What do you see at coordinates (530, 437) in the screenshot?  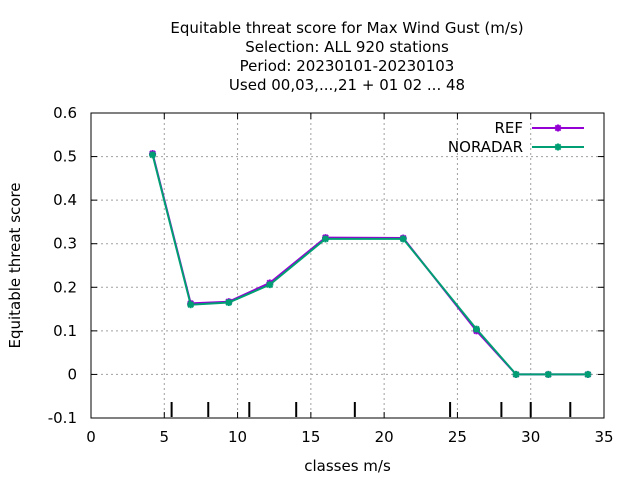 I see `x-tick-label: 30` at bounding box center [530, 437].